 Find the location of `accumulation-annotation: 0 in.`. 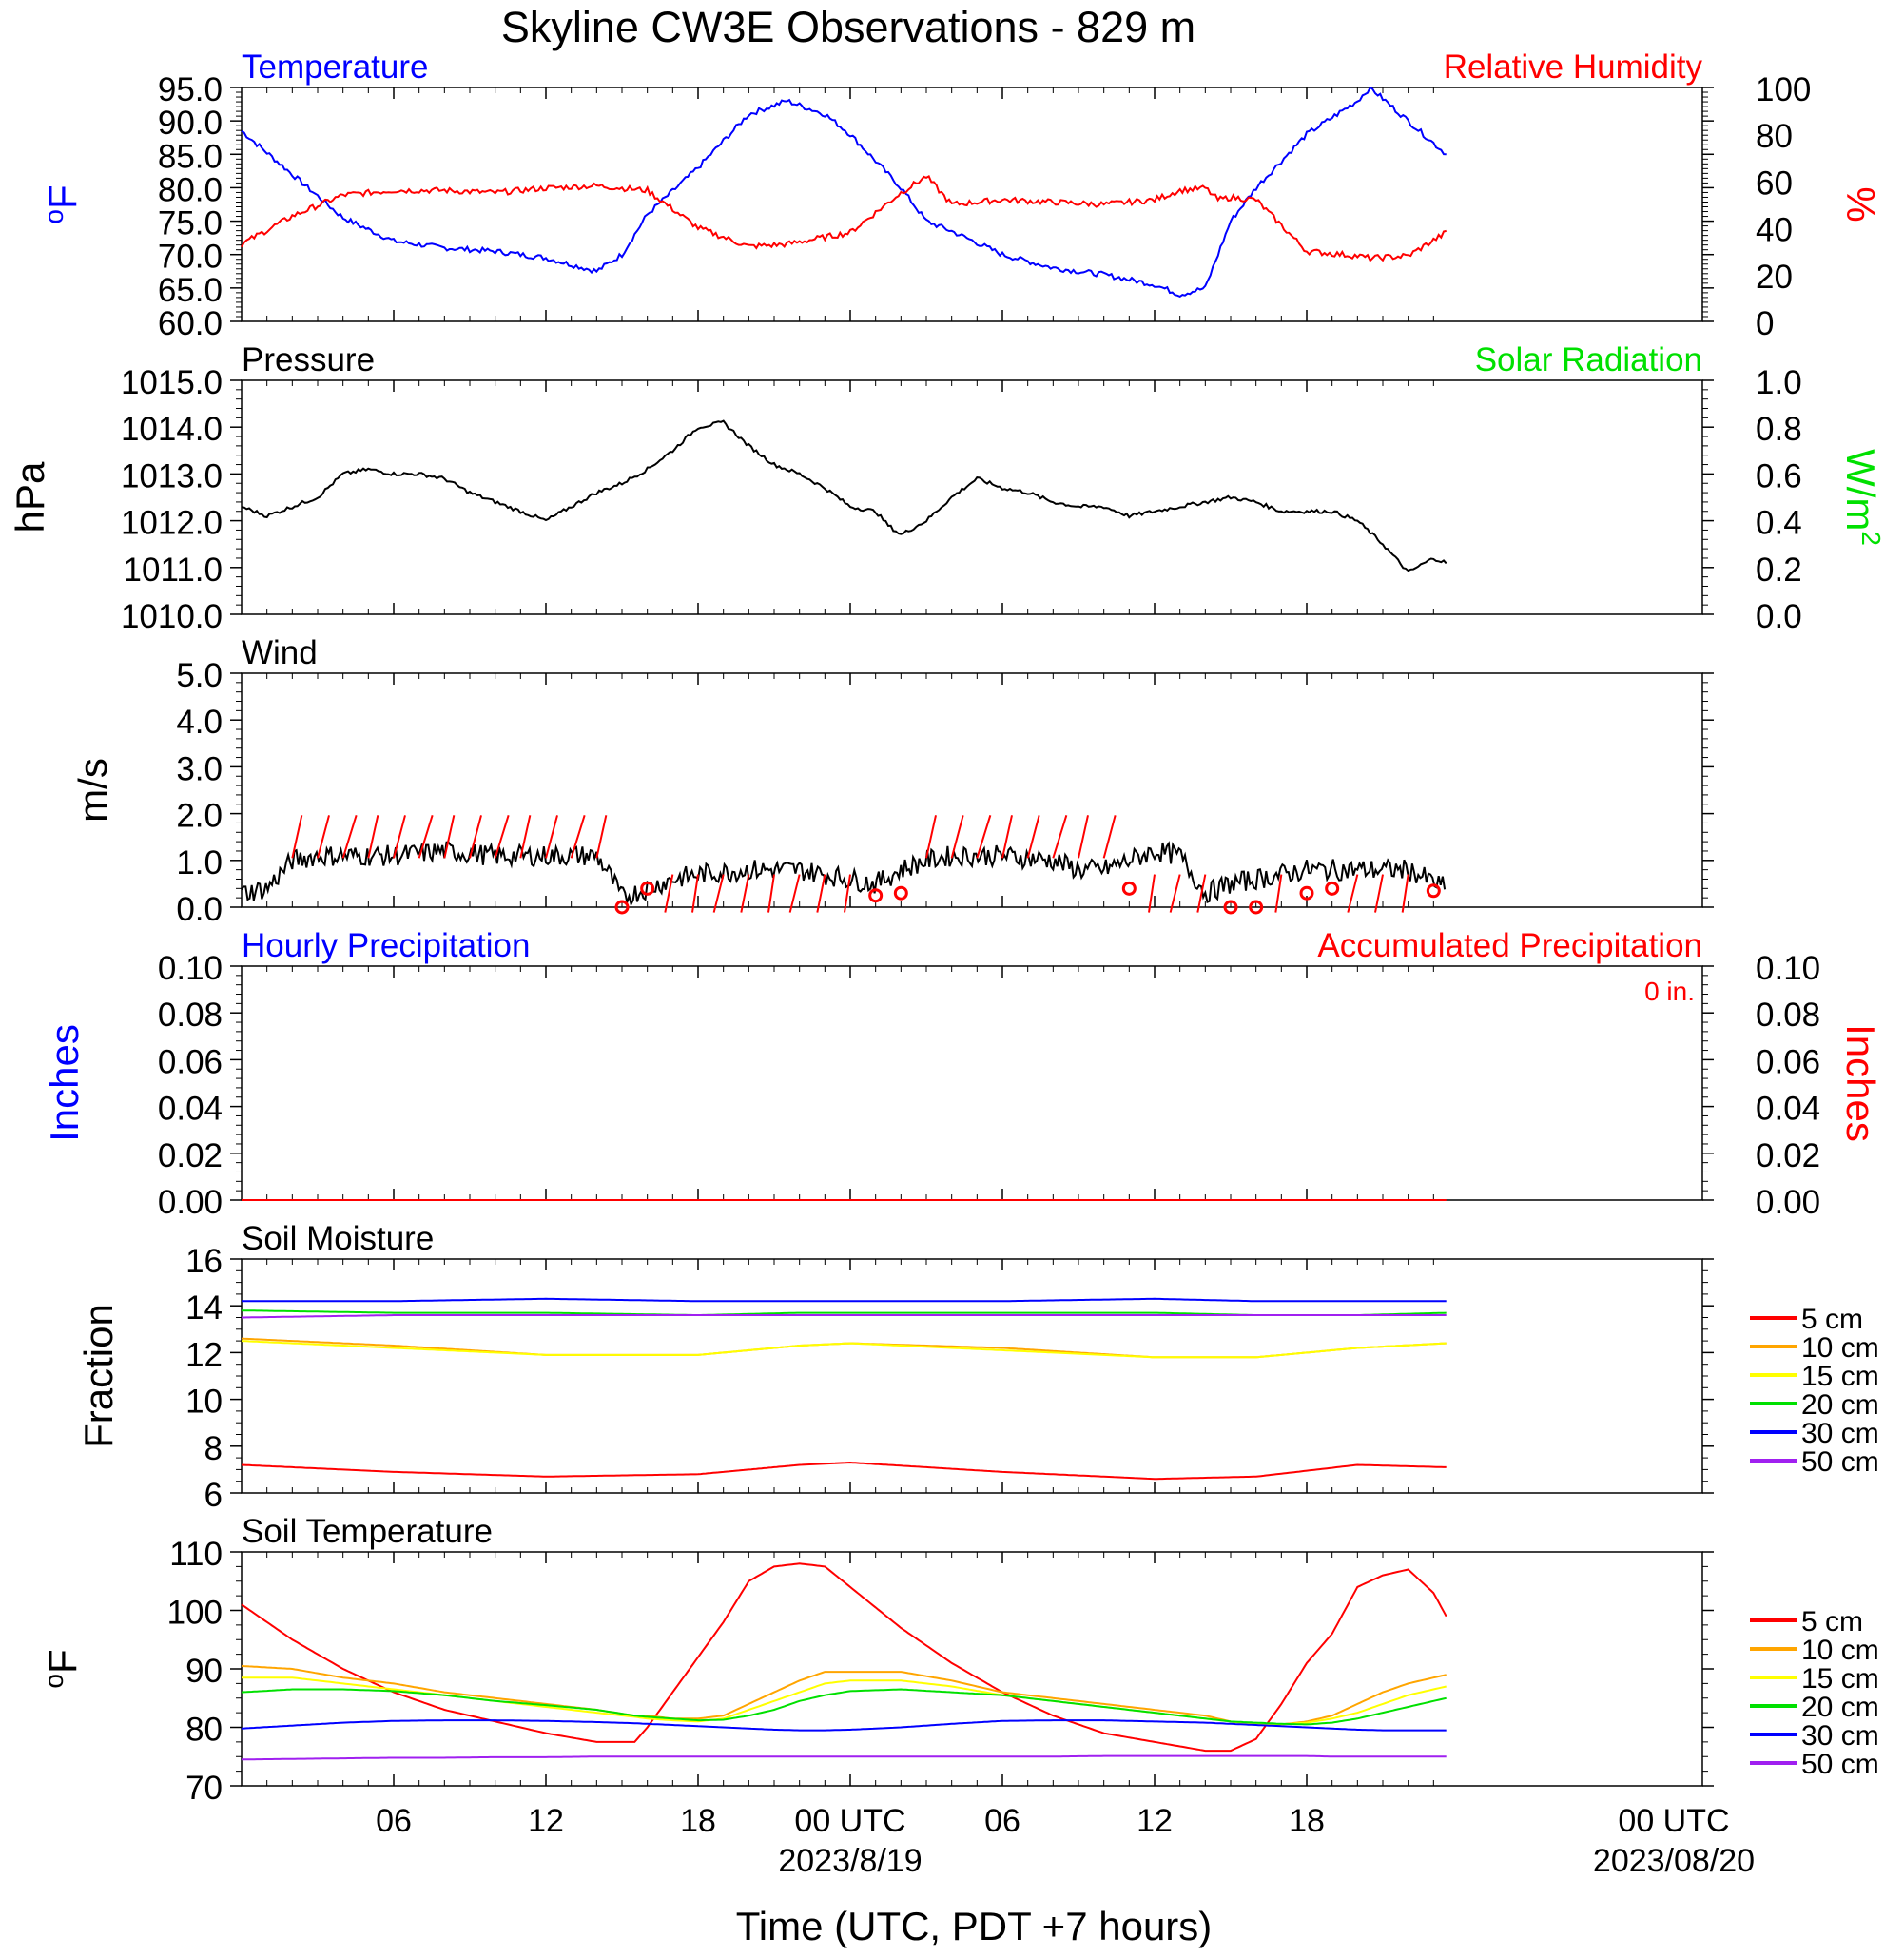

accumulation-annotation: 0 in. is located at coordinates (1669, 991).